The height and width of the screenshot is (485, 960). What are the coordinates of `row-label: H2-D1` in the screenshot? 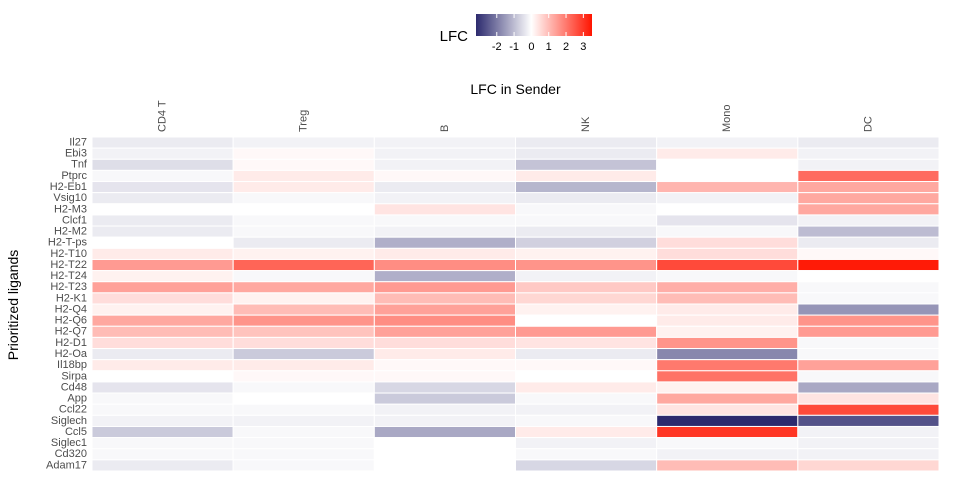 It's located at (71, 343).